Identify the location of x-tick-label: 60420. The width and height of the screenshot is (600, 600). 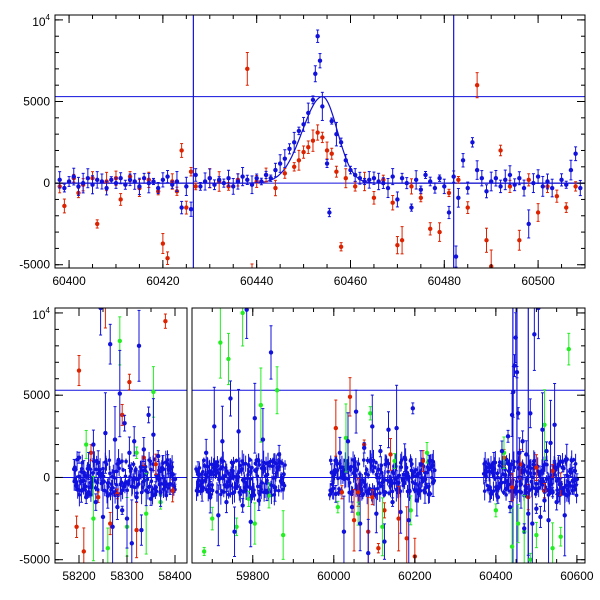
(163, 281).